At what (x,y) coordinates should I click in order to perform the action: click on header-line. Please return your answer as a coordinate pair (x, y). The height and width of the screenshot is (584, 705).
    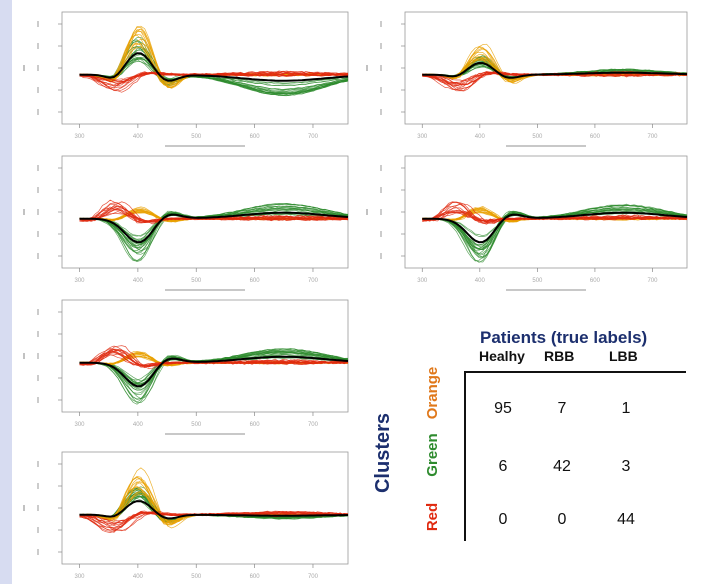
    Looking at the image, I should click on (575, 372).